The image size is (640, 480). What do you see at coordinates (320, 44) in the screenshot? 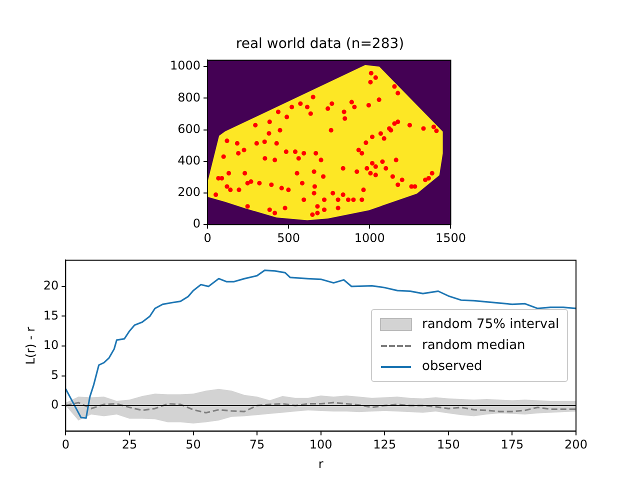
I see `chart-title: real world data (n=283)` at bounding box center [320, 44].